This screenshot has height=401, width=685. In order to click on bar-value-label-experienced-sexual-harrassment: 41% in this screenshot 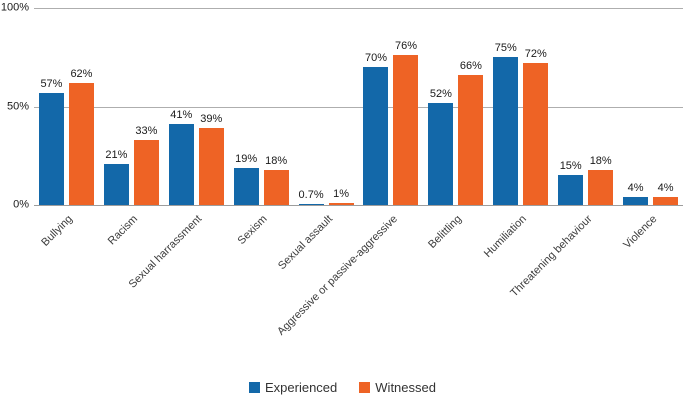, I will do `click(181, 115)`.